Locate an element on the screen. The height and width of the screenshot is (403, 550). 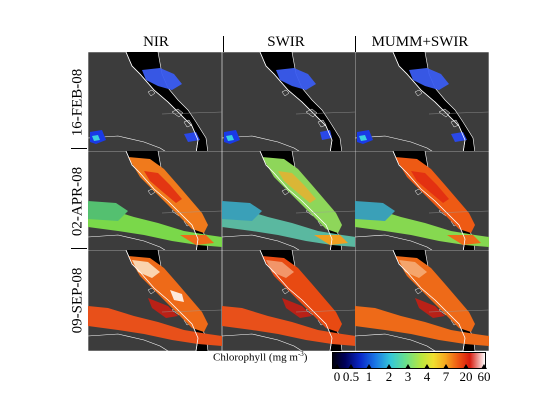
column-title-nir: NIR is located at coordinates (156, 42).